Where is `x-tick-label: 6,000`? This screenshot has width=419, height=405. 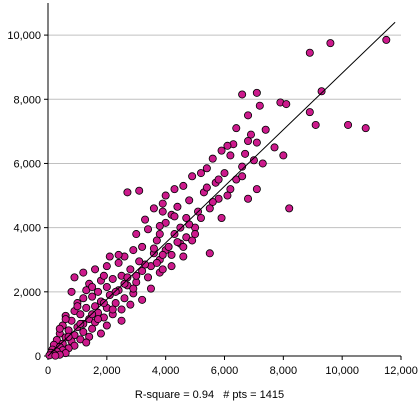
x-tick-label: 6,000 is located at coordinates (225, 371).